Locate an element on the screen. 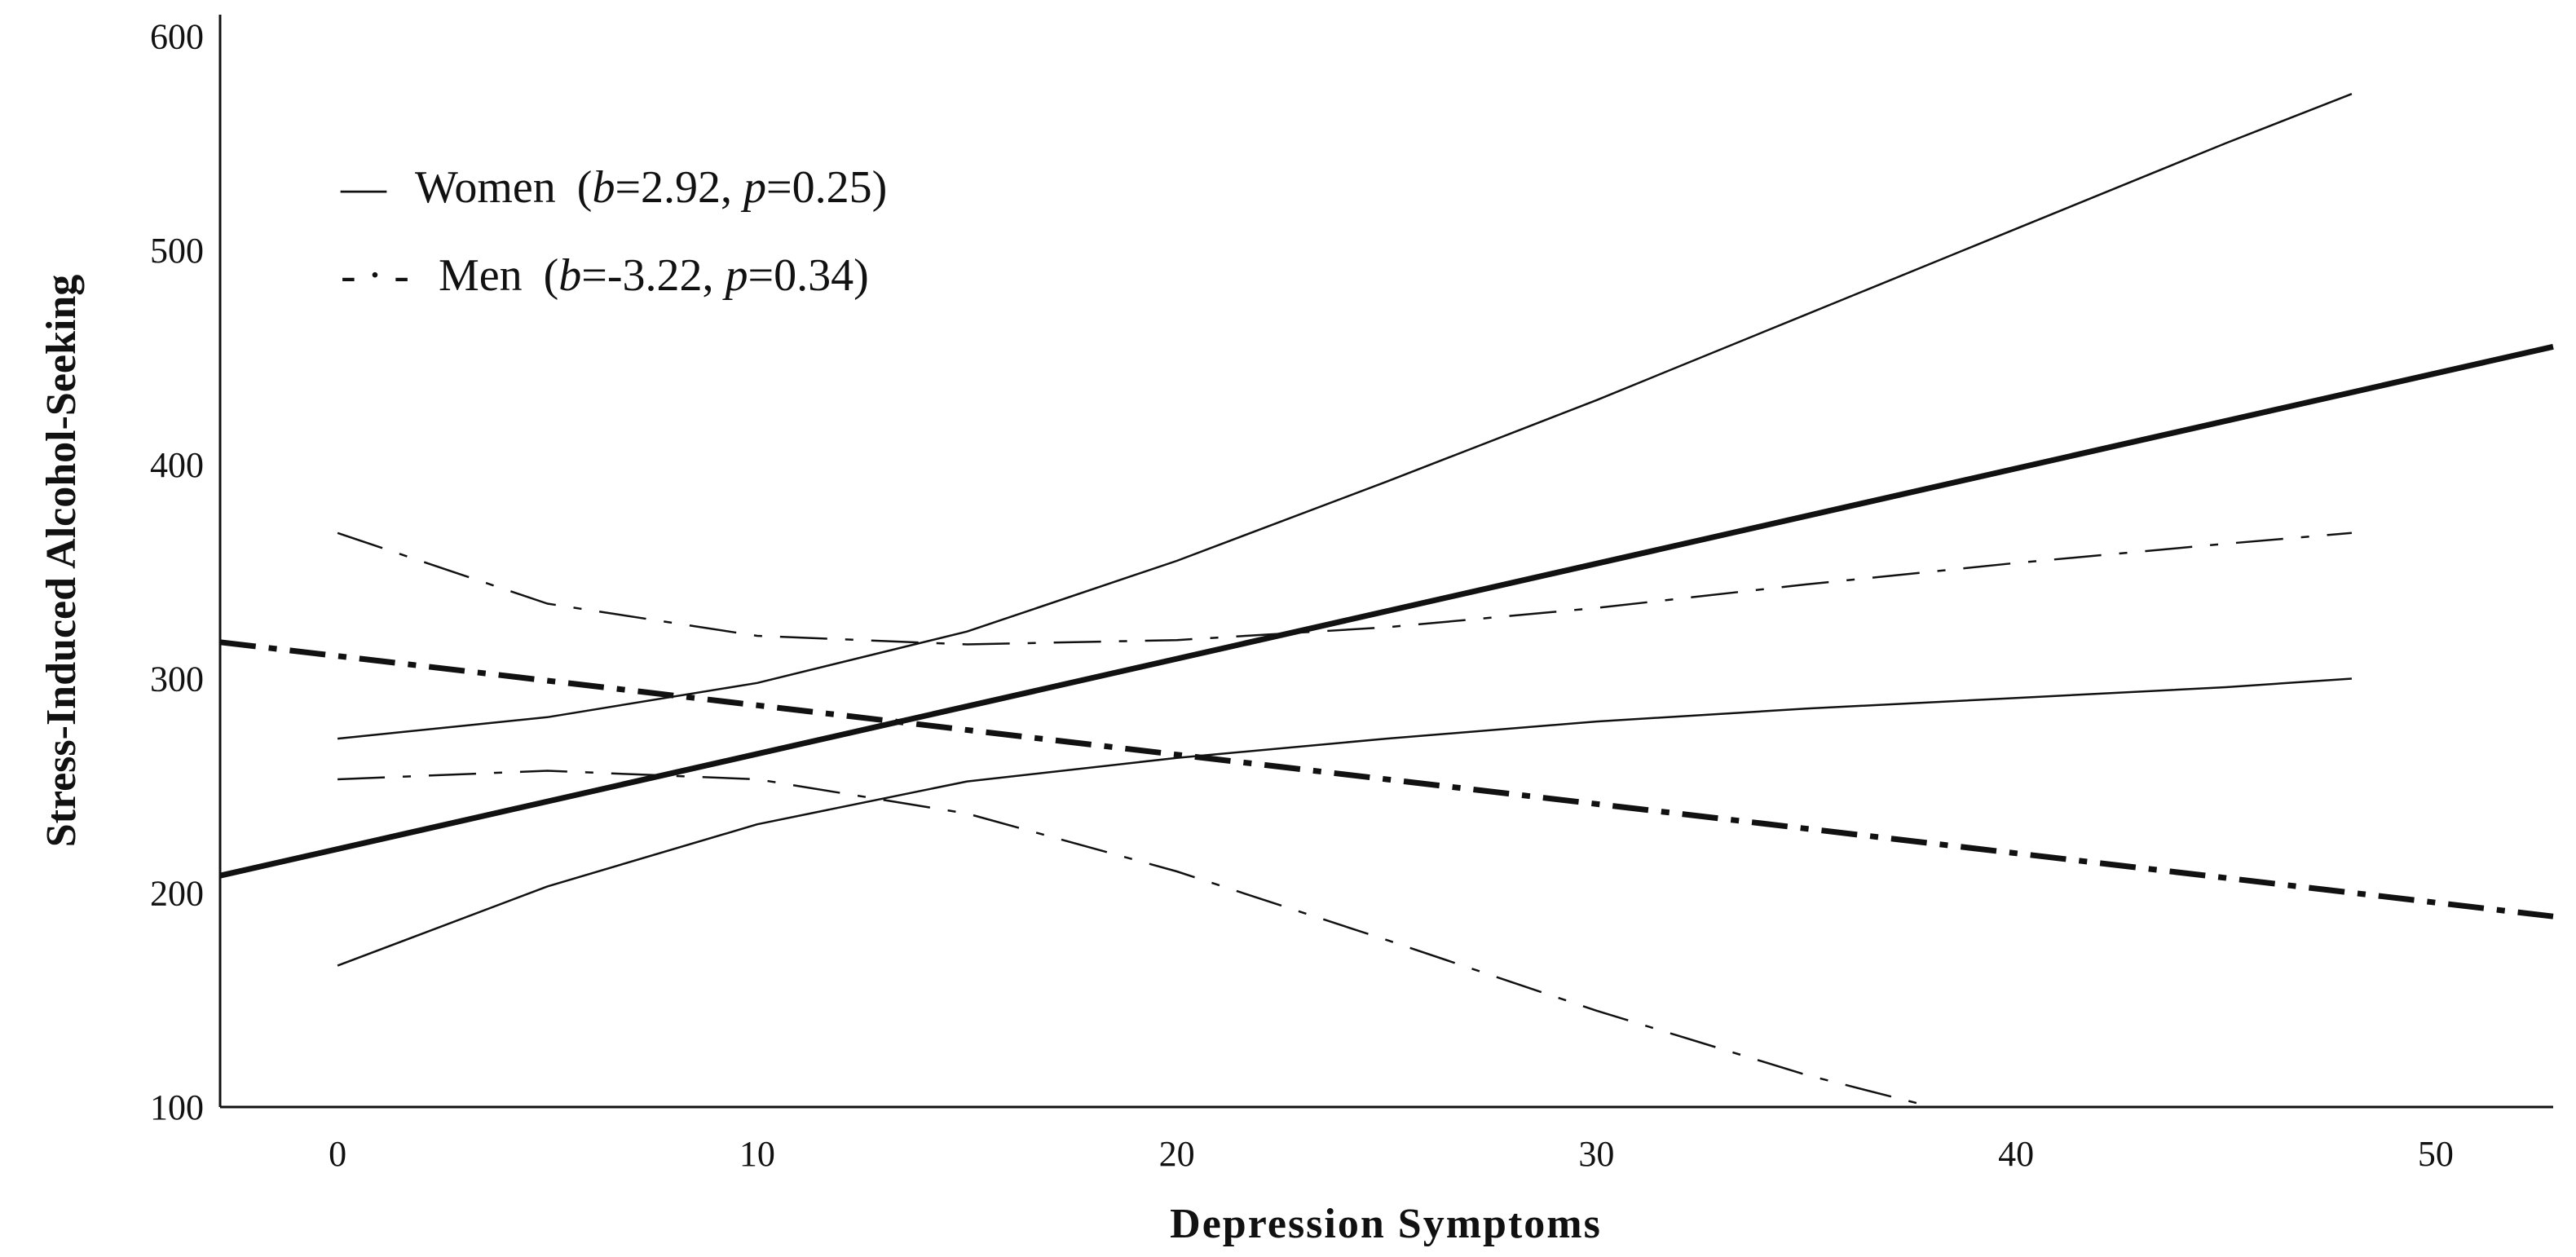  x-tick-label: 0 is located at coordinates (337, 1154).